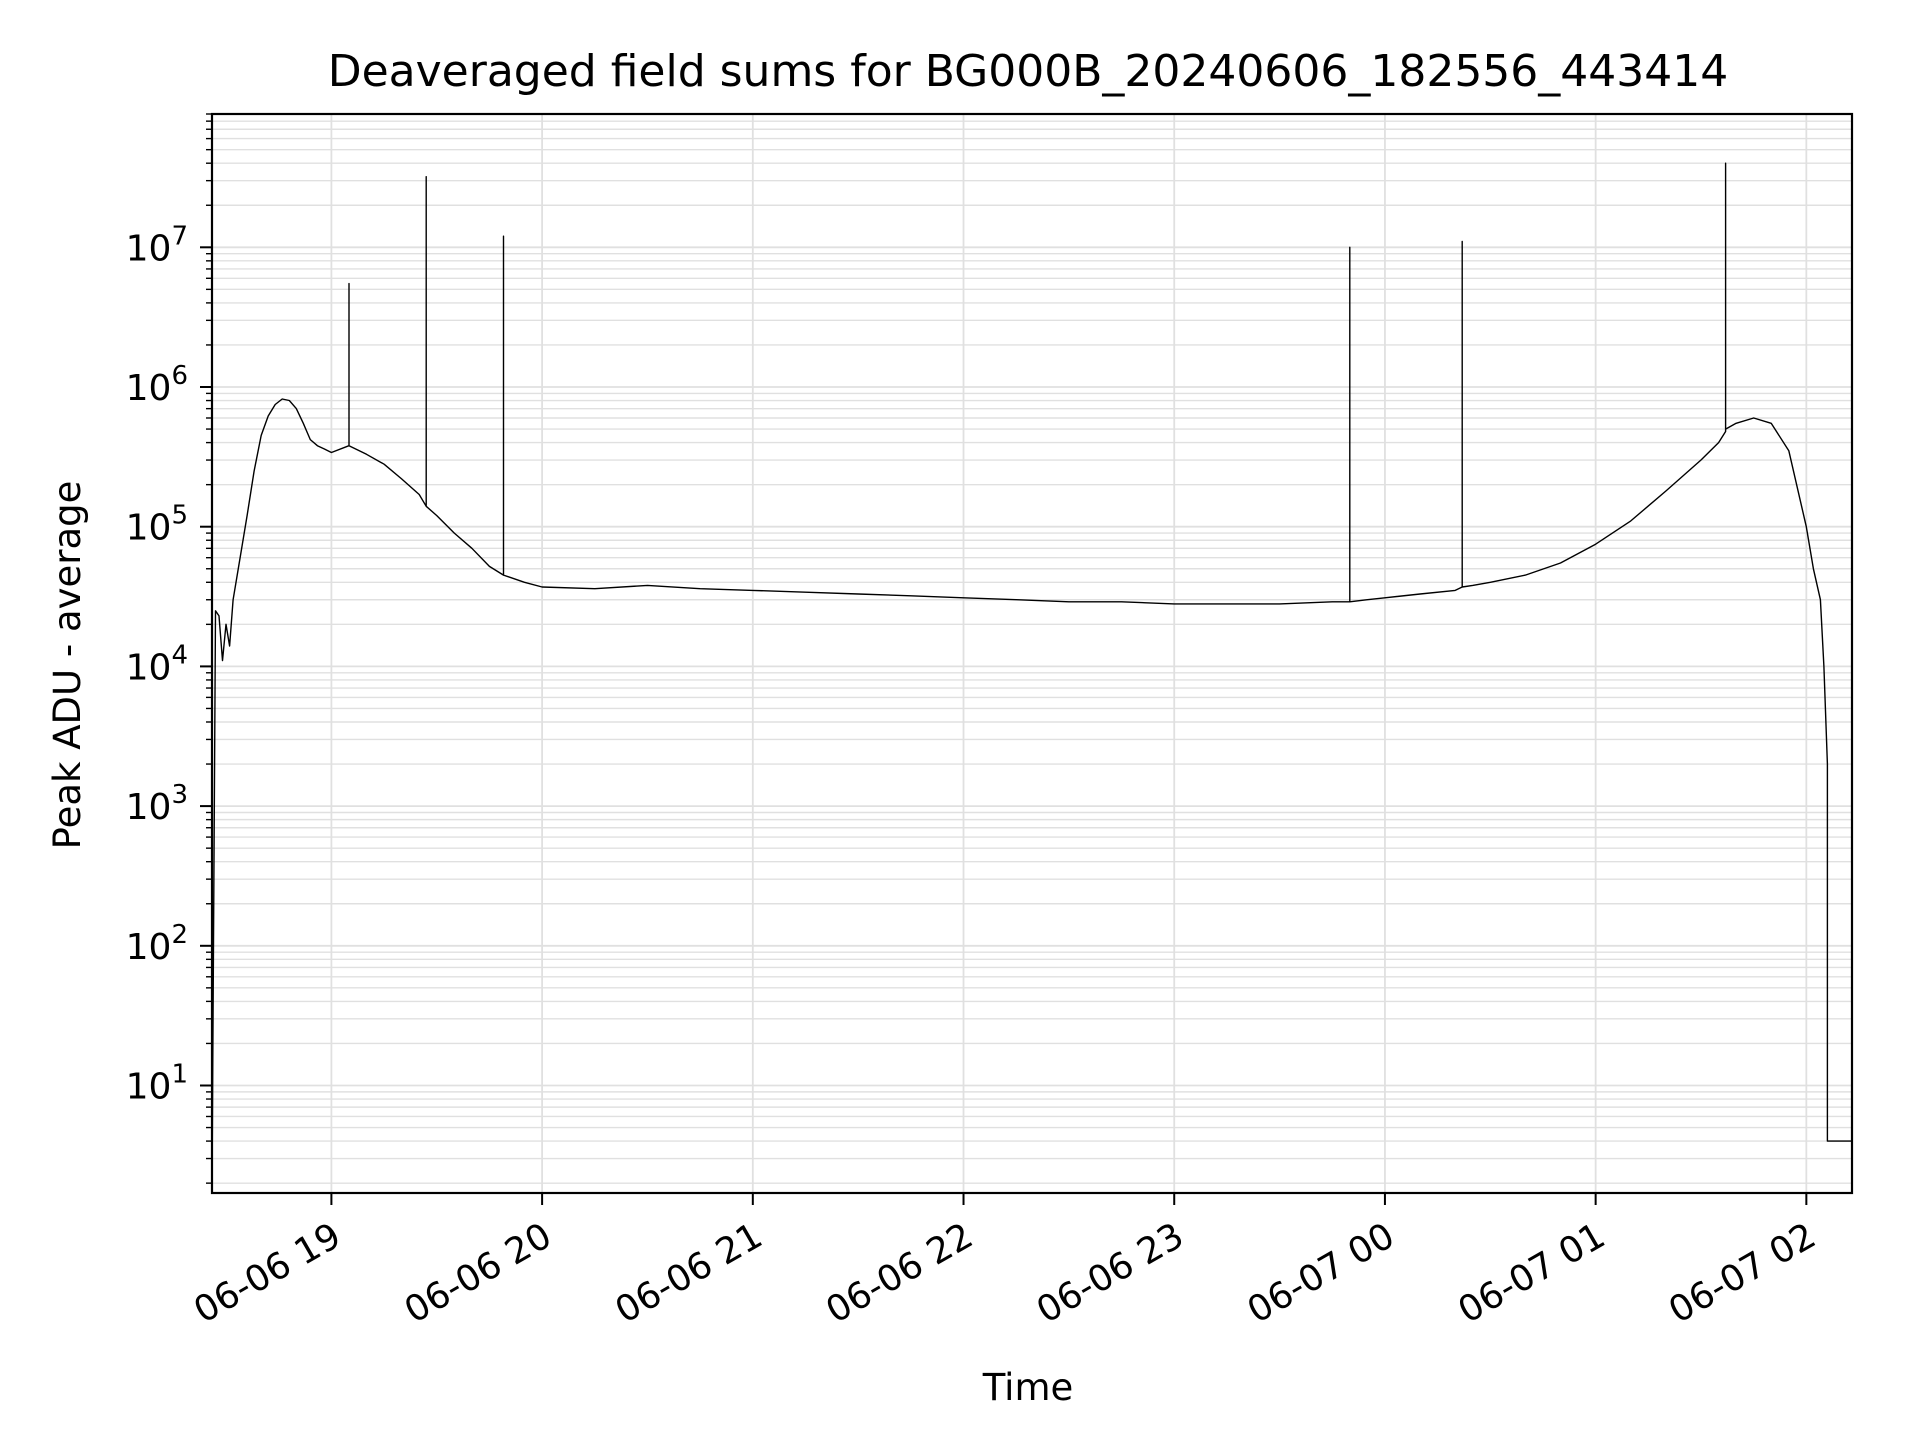 The width and height of the screenshot is (1920, 1440). I want to click on y-tick-label: 10², so click(157, 944).